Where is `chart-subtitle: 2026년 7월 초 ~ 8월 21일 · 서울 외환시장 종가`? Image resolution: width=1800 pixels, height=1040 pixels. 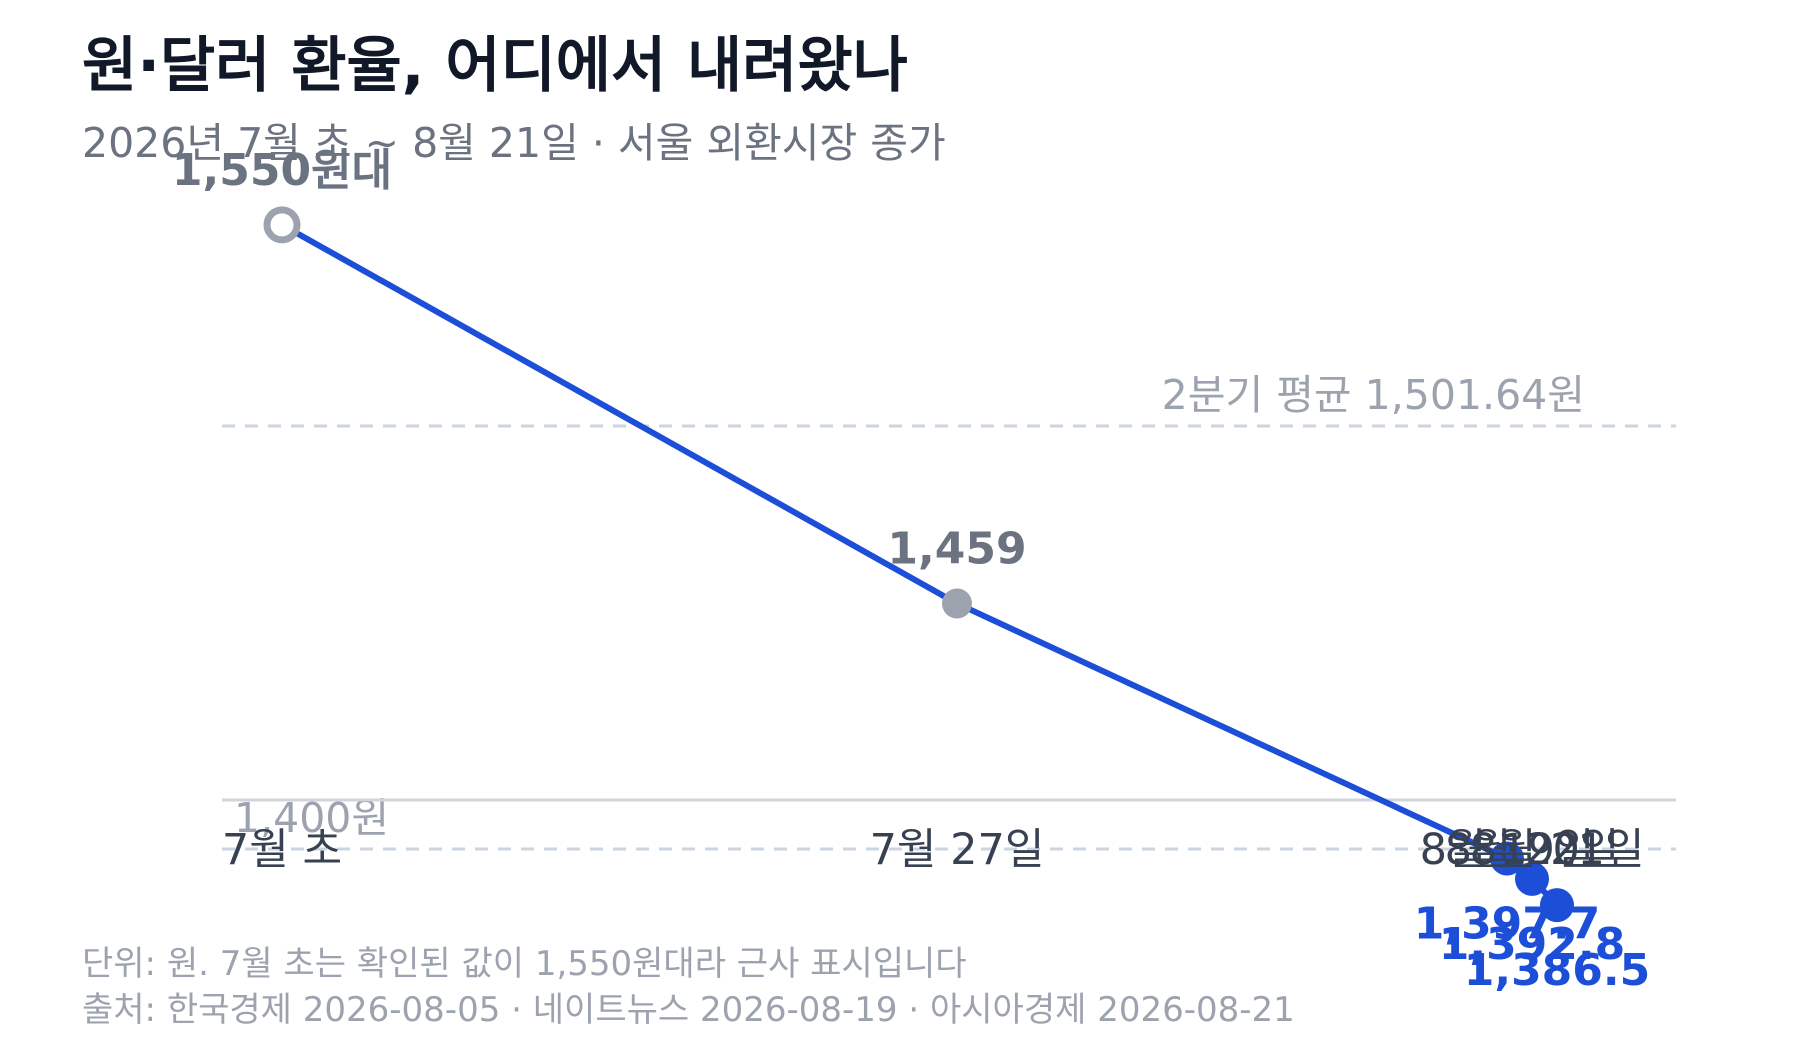
chart-subtitle: 2026년 7월 초 ~ 8월 21일 · 서울 외환시장 종가 is located at coordinates (514, 143).